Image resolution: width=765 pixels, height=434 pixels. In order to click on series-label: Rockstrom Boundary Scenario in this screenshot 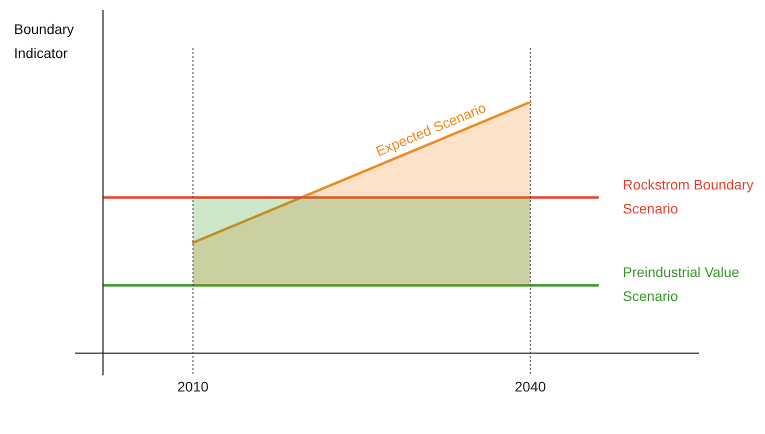, I will do `click(688, 196)`.